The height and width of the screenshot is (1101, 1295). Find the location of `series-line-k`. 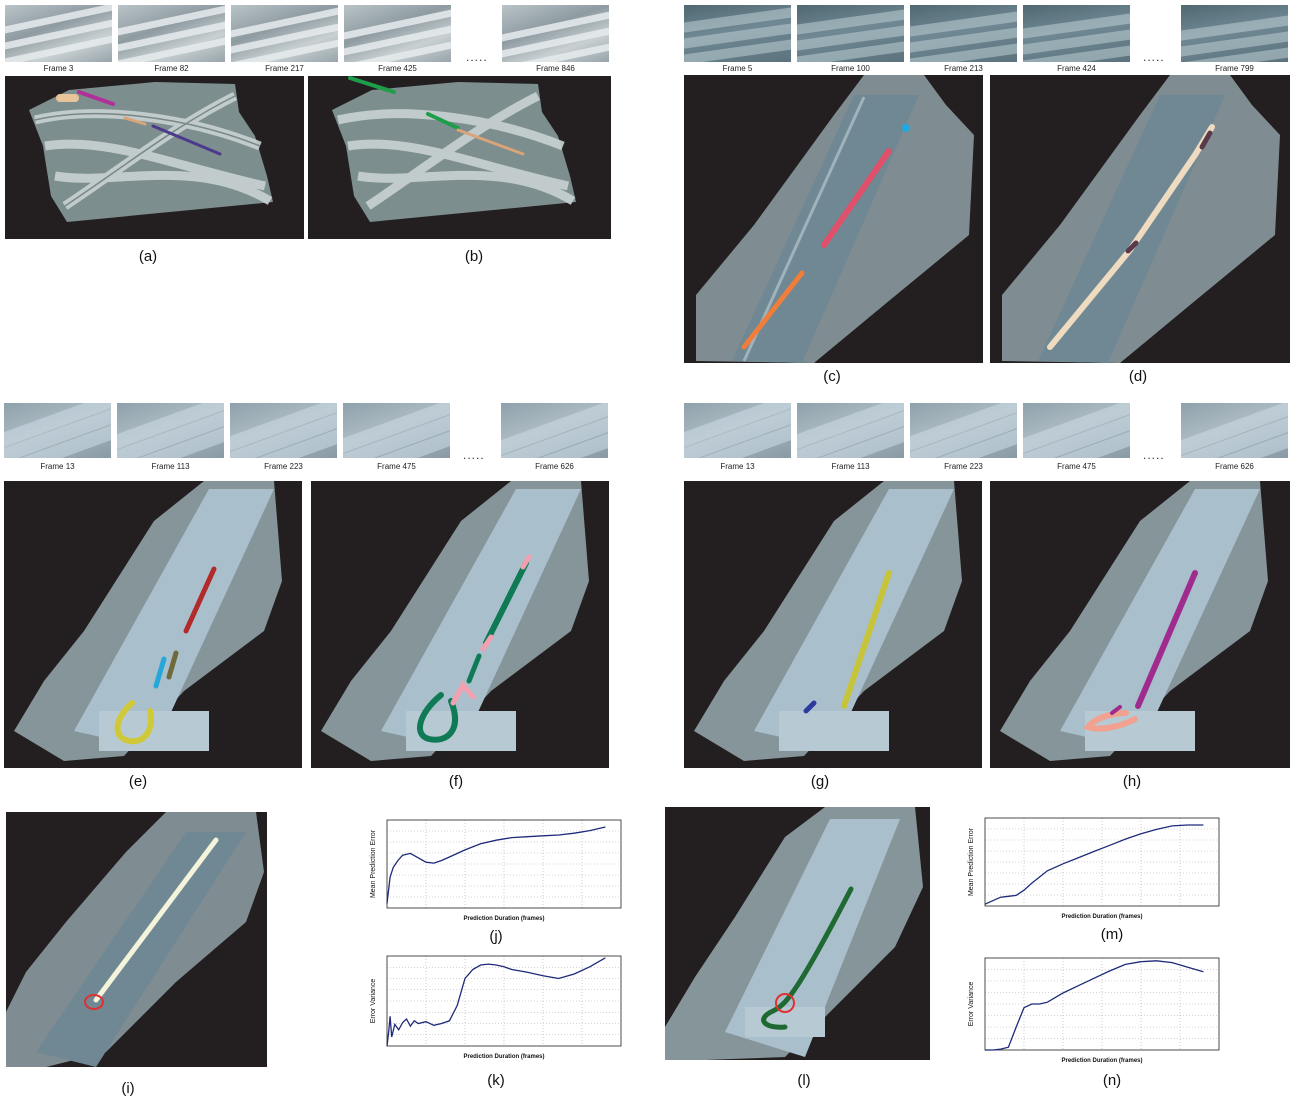

series-line-k is located at coordinates (496, 1002).